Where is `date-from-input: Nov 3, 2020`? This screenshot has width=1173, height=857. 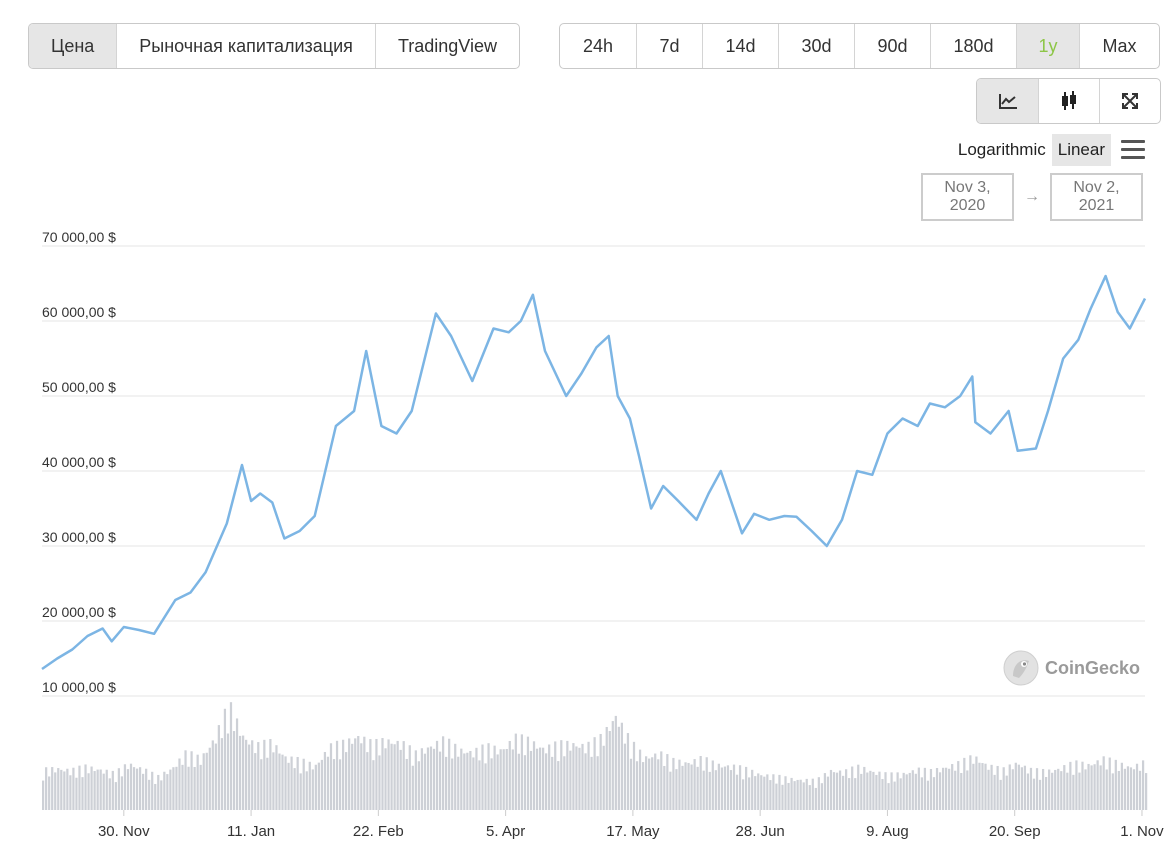
date-from-input: Nov 3, 2020 is located at coordinates (967, 197).